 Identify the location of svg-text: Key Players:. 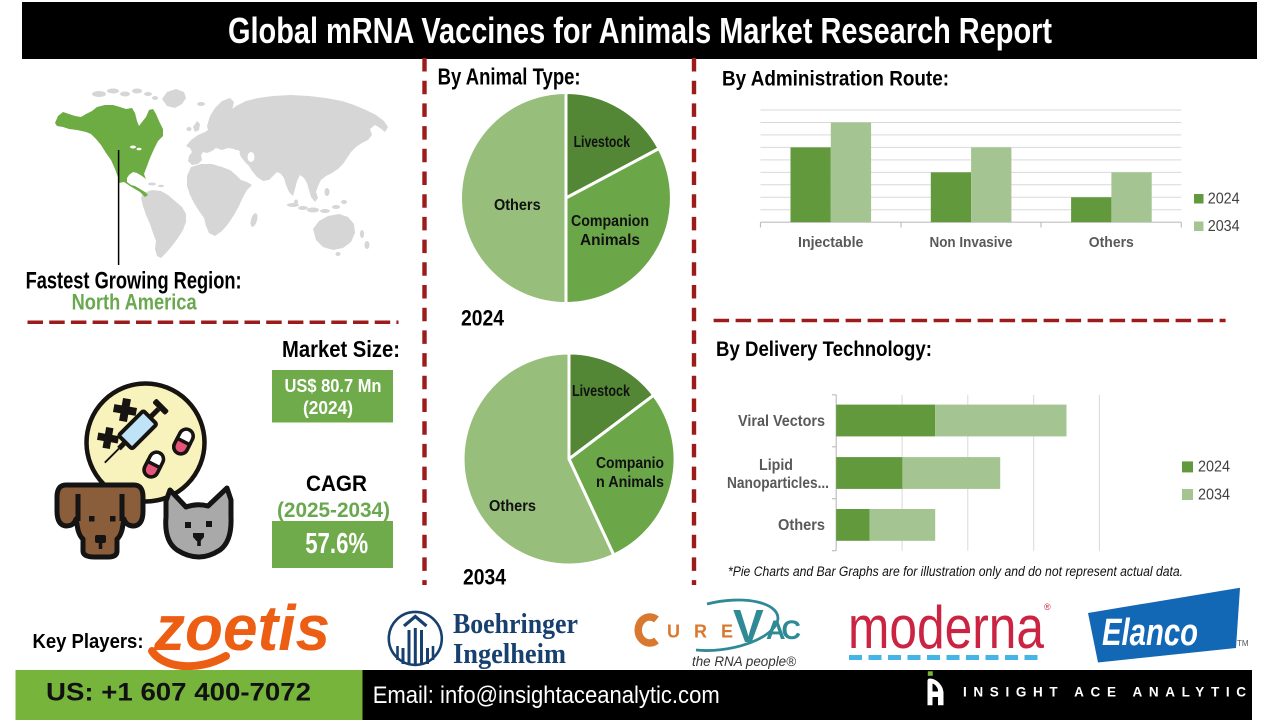
(88, 642).